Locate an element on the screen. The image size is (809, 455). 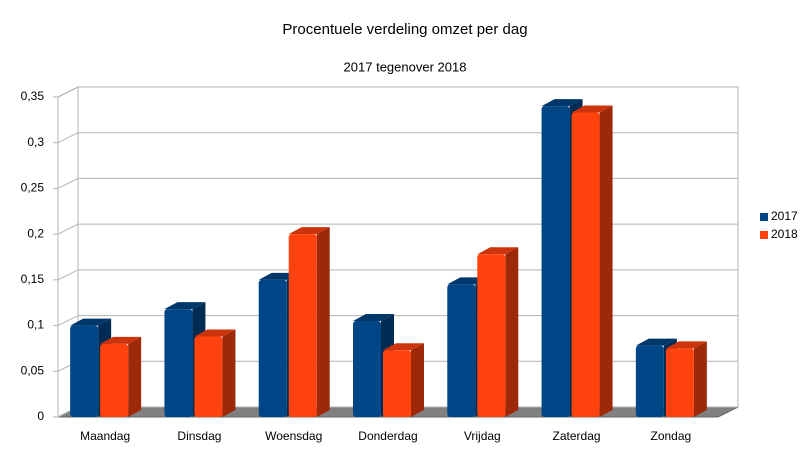
x-tick-label: Woensdag is located at coordinates (293, 436).